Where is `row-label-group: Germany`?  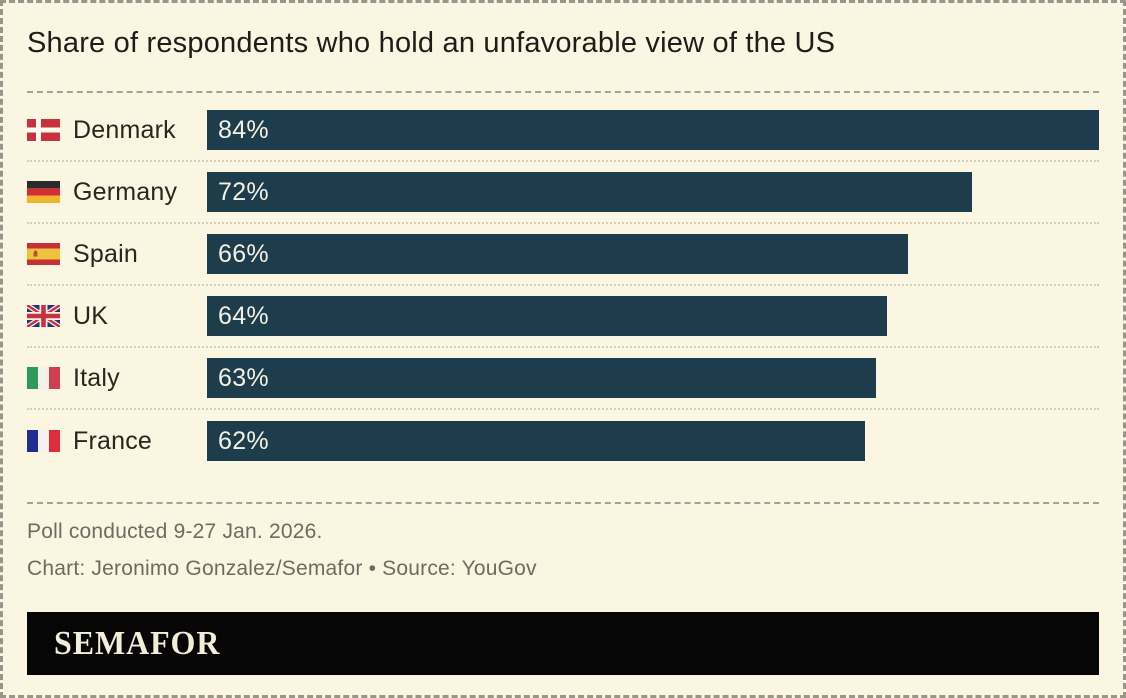 row-label-group: Germany is located at coordinates (117, 192).